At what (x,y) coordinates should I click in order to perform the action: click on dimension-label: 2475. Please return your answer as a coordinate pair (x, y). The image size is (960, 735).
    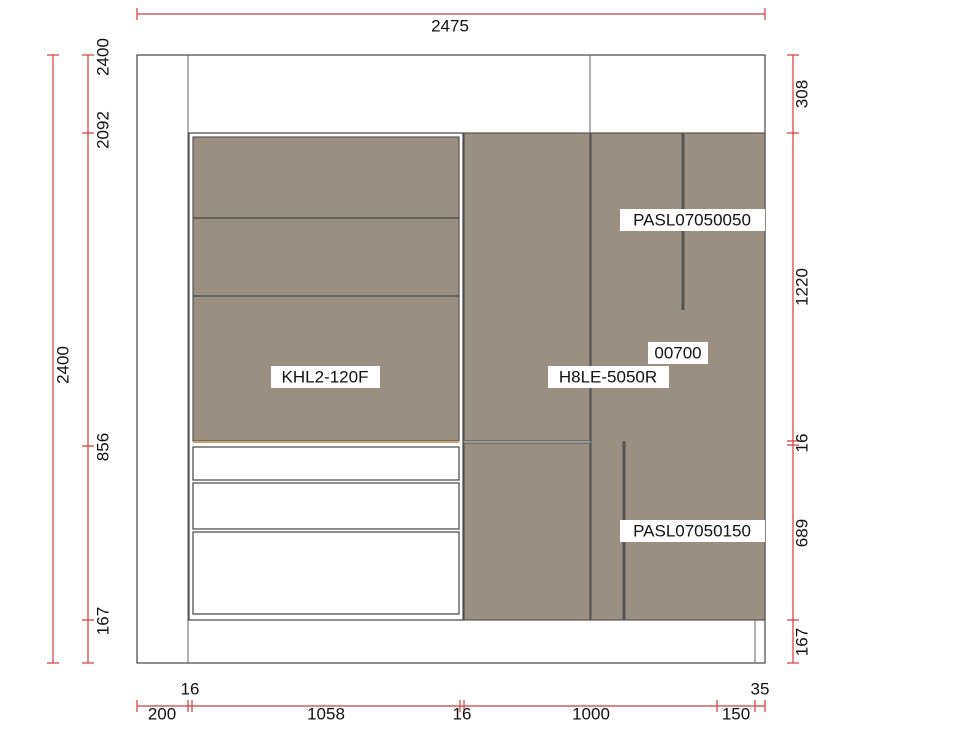
    Looking at the image, I should click on (450, 25).